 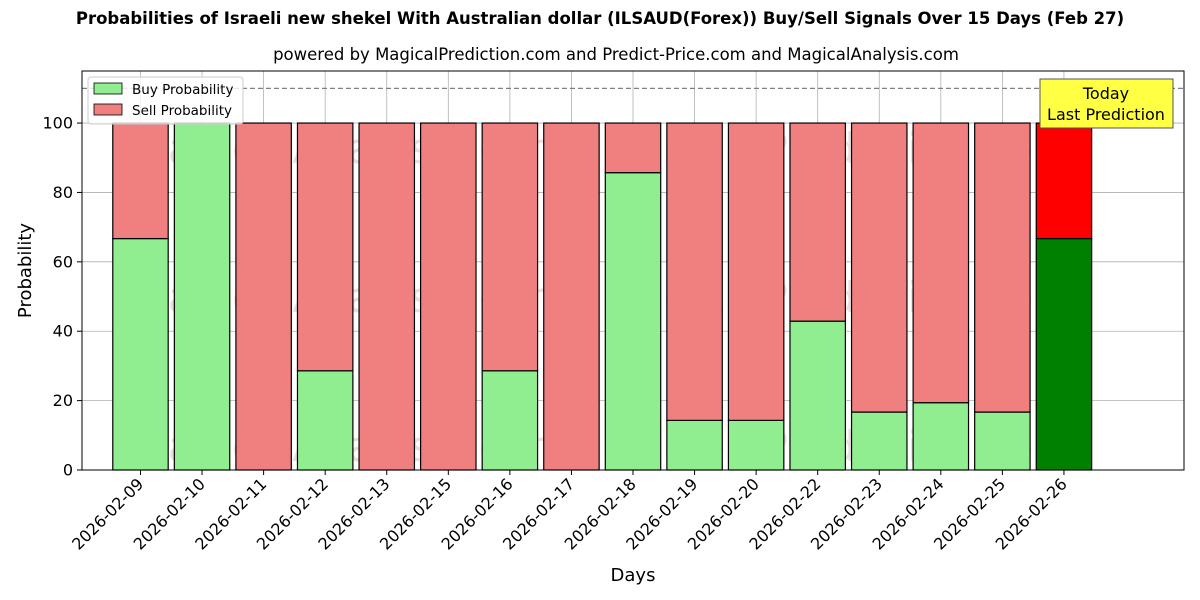 I want to click on legend-swatch-buy, so click(x=108, y=88).